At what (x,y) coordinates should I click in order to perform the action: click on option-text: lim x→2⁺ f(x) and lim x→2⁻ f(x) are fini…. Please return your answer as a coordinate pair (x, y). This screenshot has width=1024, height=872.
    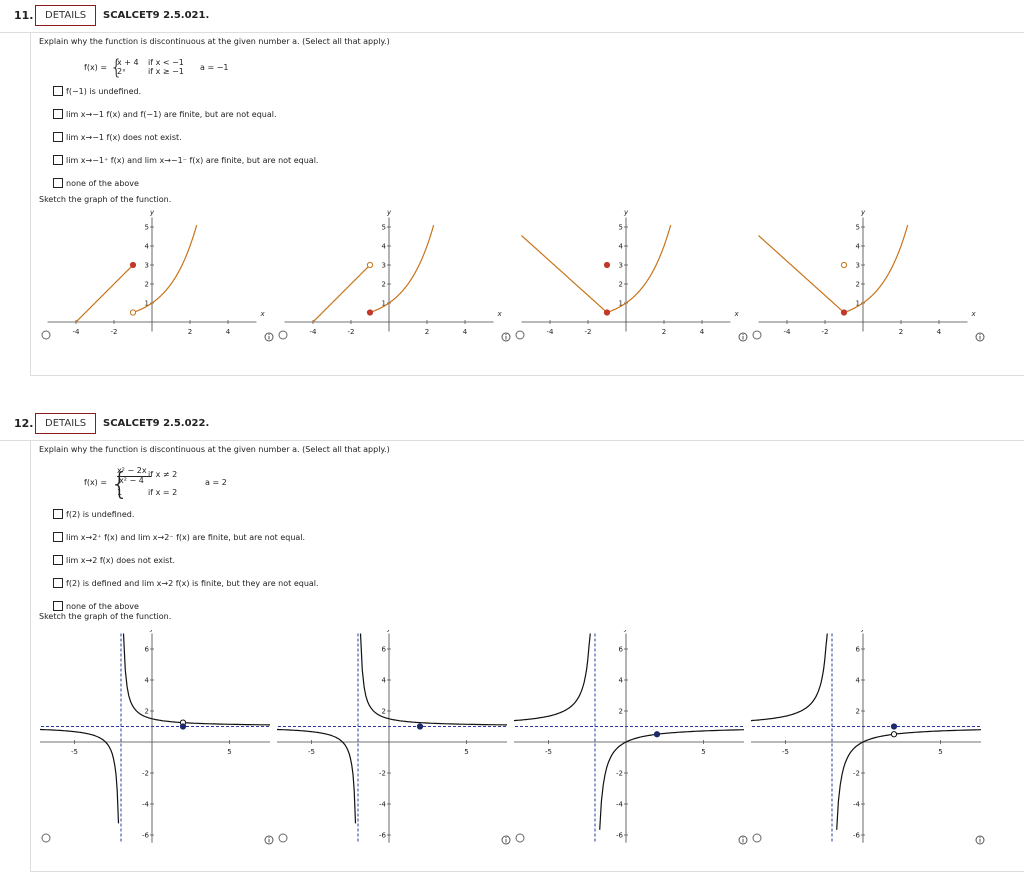
    Looking at the image, I should click on (186, 537).